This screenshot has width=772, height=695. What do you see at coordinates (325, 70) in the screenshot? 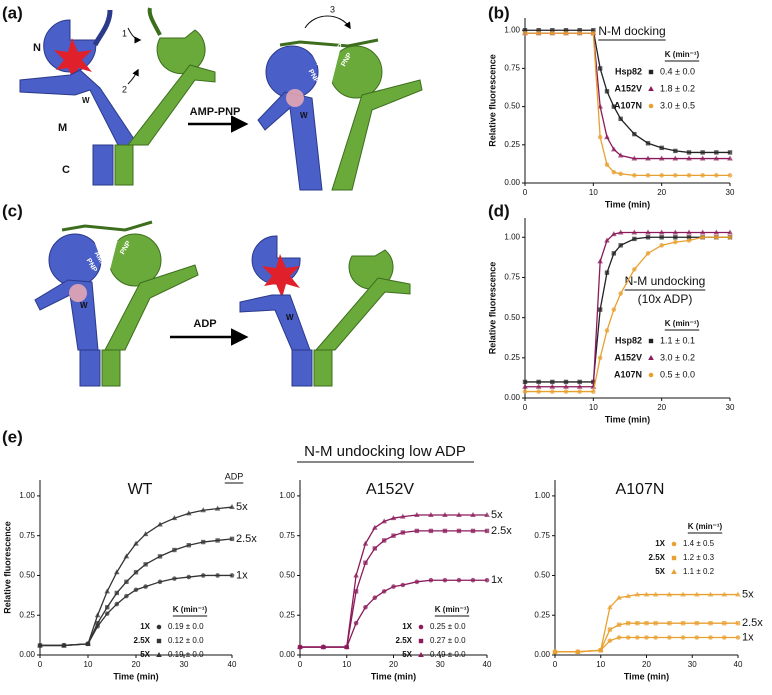
I see `cleft` at bounding box center [325, 70].